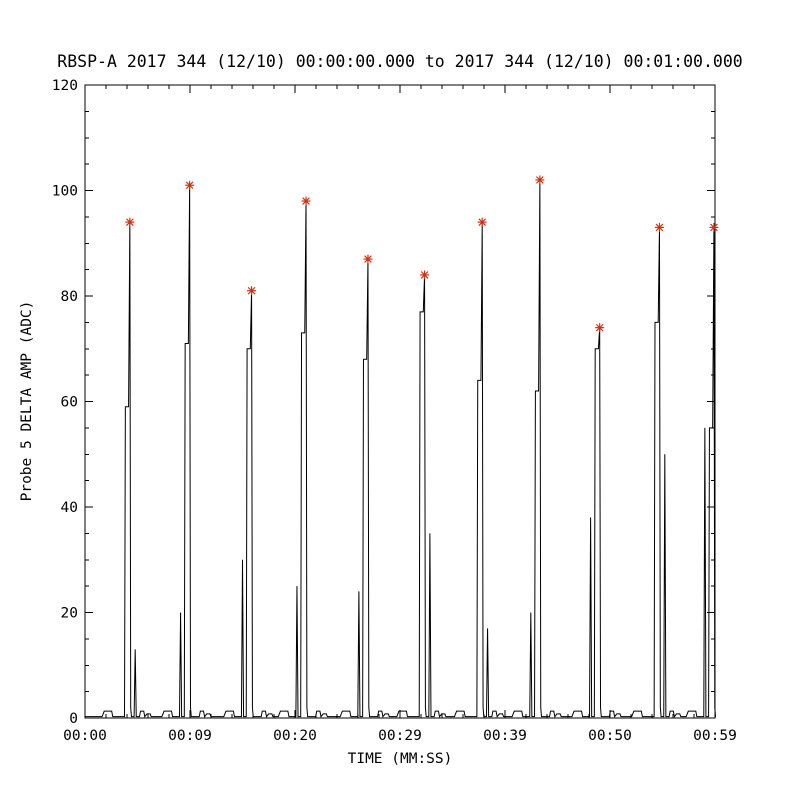  I want to click on y-tick-label: 80, so click(69, 297).